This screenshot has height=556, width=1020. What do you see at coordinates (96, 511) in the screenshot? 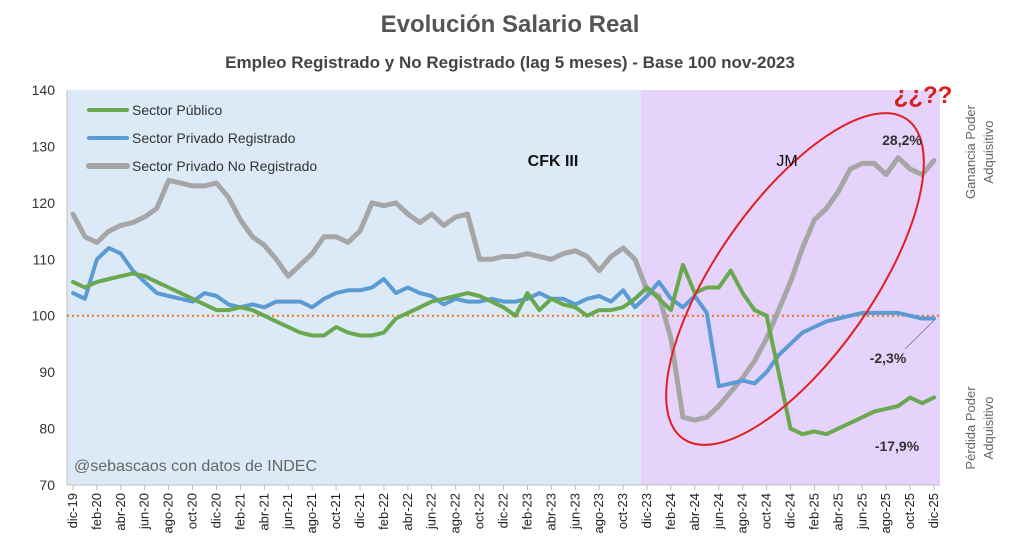
I see `x-tick-label: feb-20` at bounding box center [96, 511].